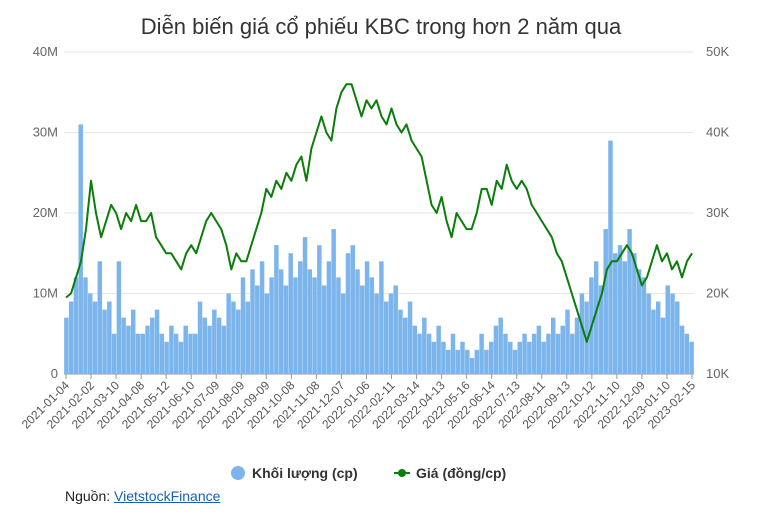 This screenshot has width=762, height=519. I want to click on left-tick-label: 0, so click(54, 373).